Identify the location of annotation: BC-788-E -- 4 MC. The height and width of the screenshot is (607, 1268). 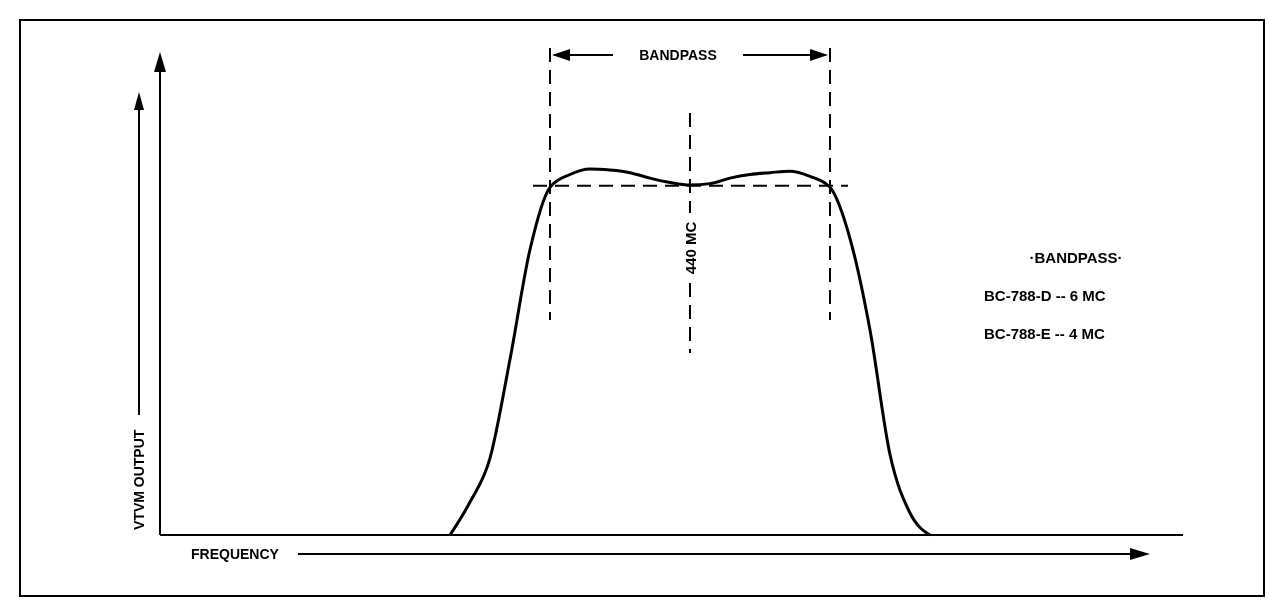
(1045, 333).